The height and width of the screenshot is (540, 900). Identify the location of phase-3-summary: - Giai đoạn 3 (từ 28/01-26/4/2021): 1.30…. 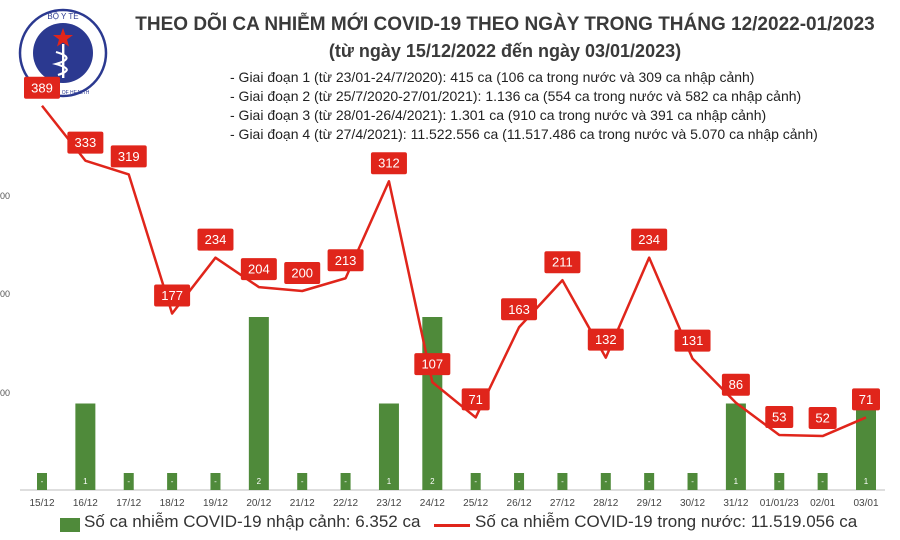
(498, 115).